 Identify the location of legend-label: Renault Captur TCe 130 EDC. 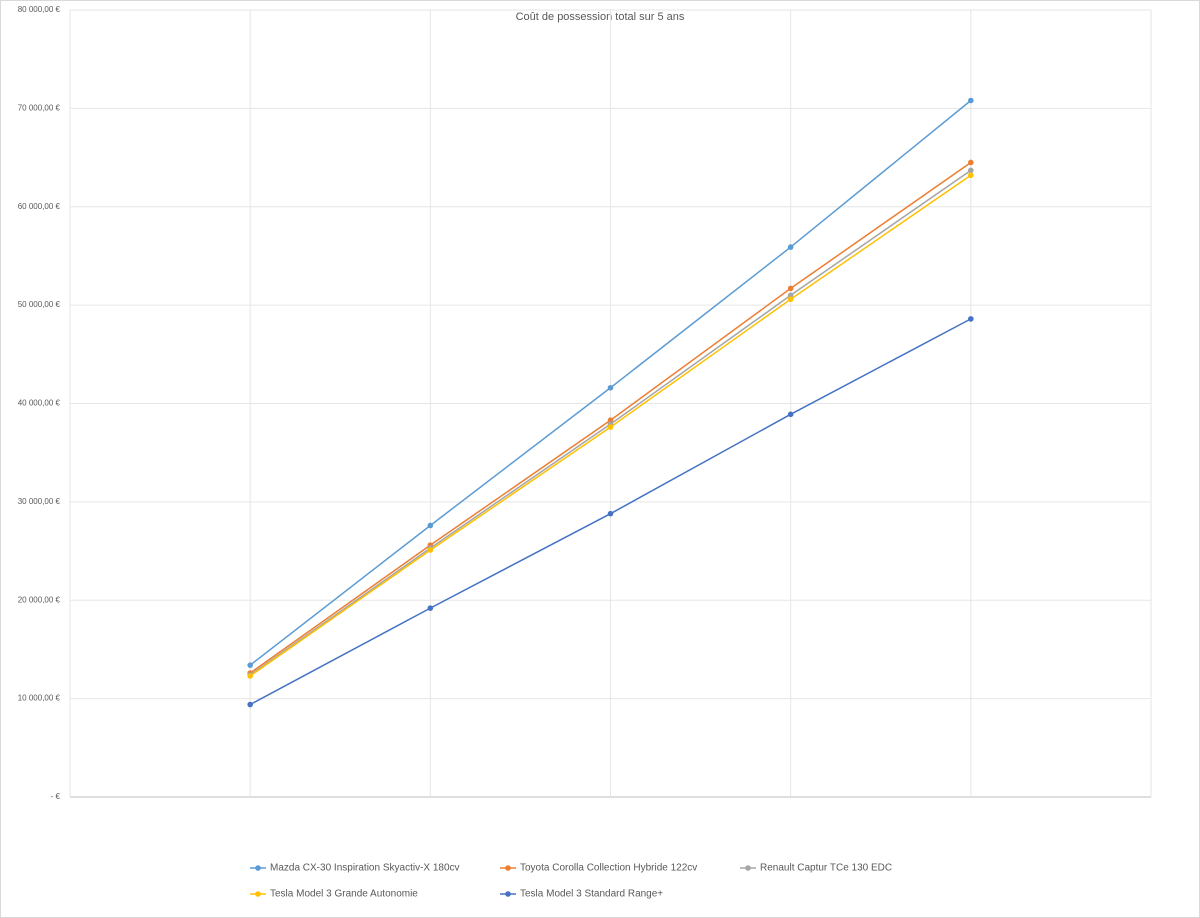
(826, 868).